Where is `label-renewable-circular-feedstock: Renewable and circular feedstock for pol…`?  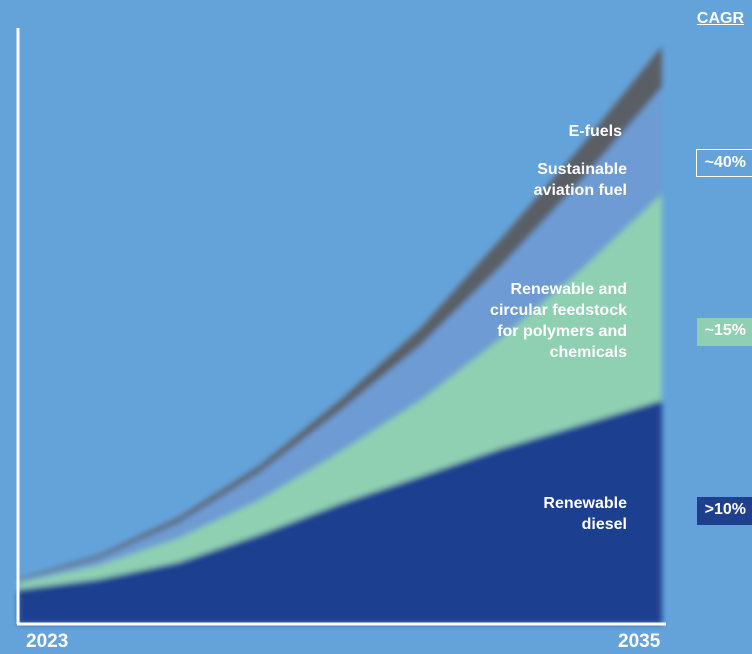 label-renewable-circular-feedstock: Renewable and circular feedstock for pol… is located at coordinates (558, 321).